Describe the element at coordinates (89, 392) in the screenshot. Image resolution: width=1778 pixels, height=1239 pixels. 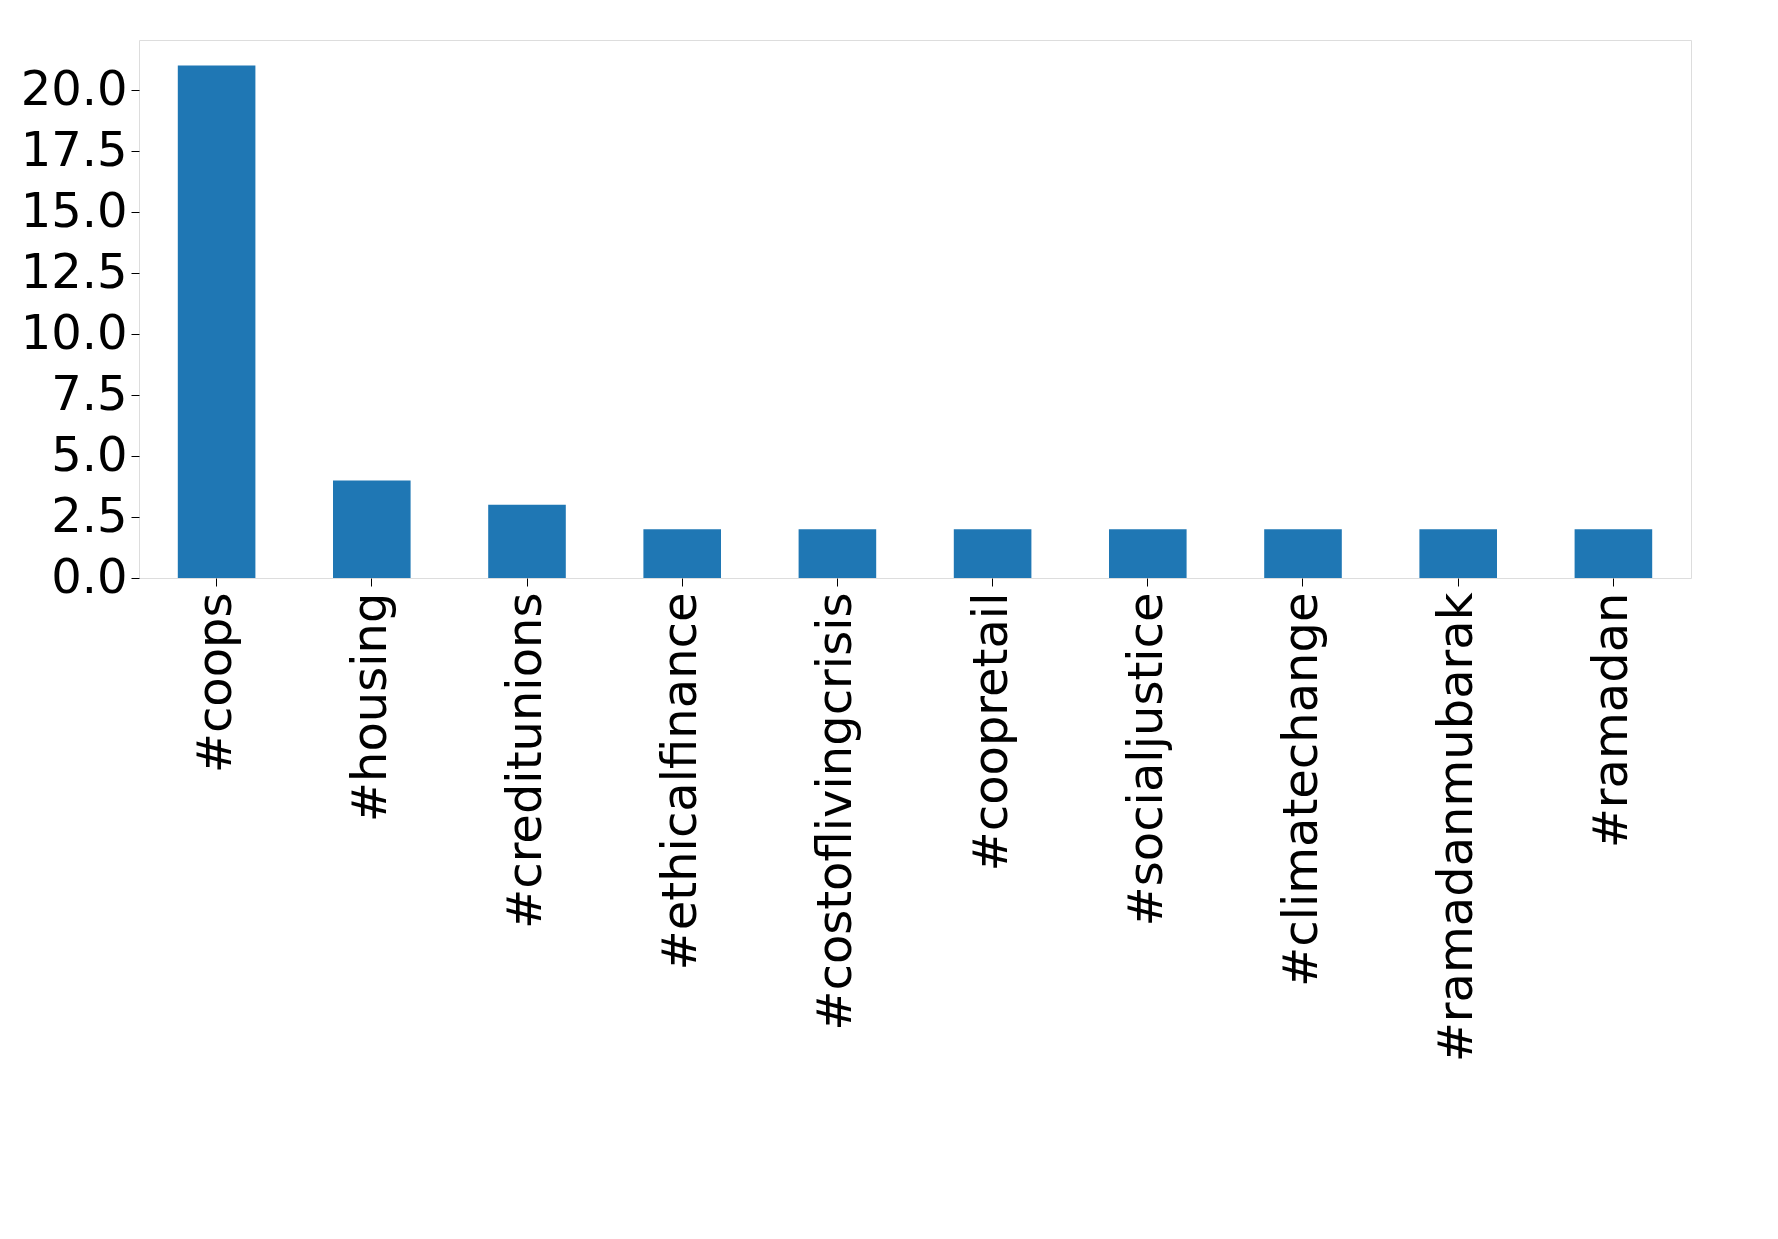
I see `y-tick-label: 7.5` at that location.